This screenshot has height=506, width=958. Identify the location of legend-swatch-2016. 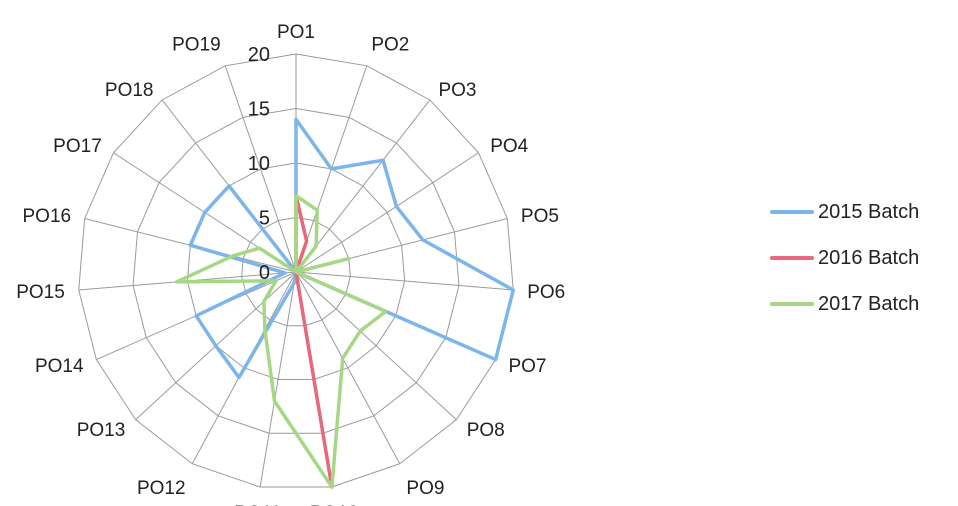
(792, 258).